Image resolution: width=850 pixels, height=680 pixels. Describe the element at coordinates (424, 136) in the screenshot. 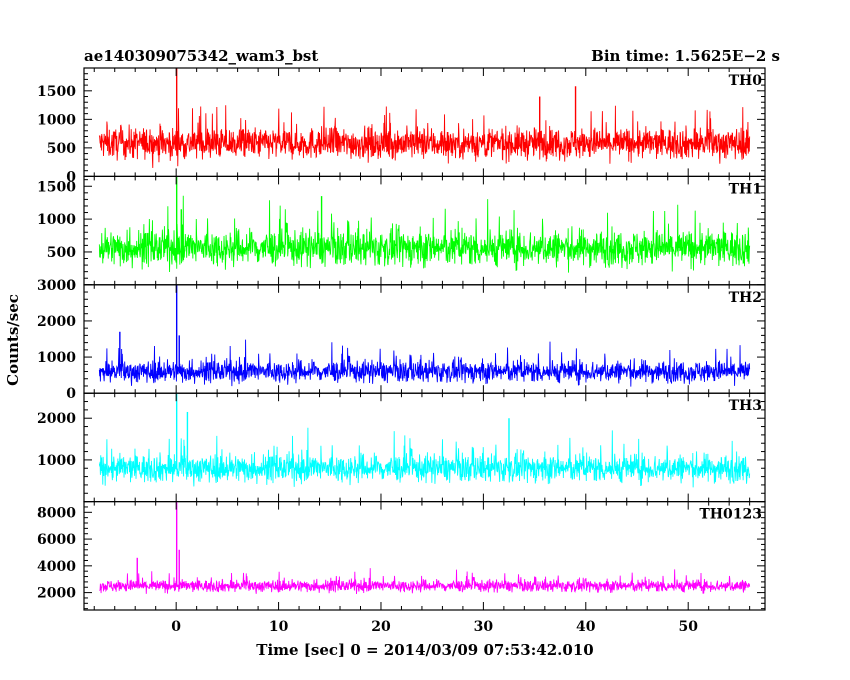

I see `series-line-th0` at that location.